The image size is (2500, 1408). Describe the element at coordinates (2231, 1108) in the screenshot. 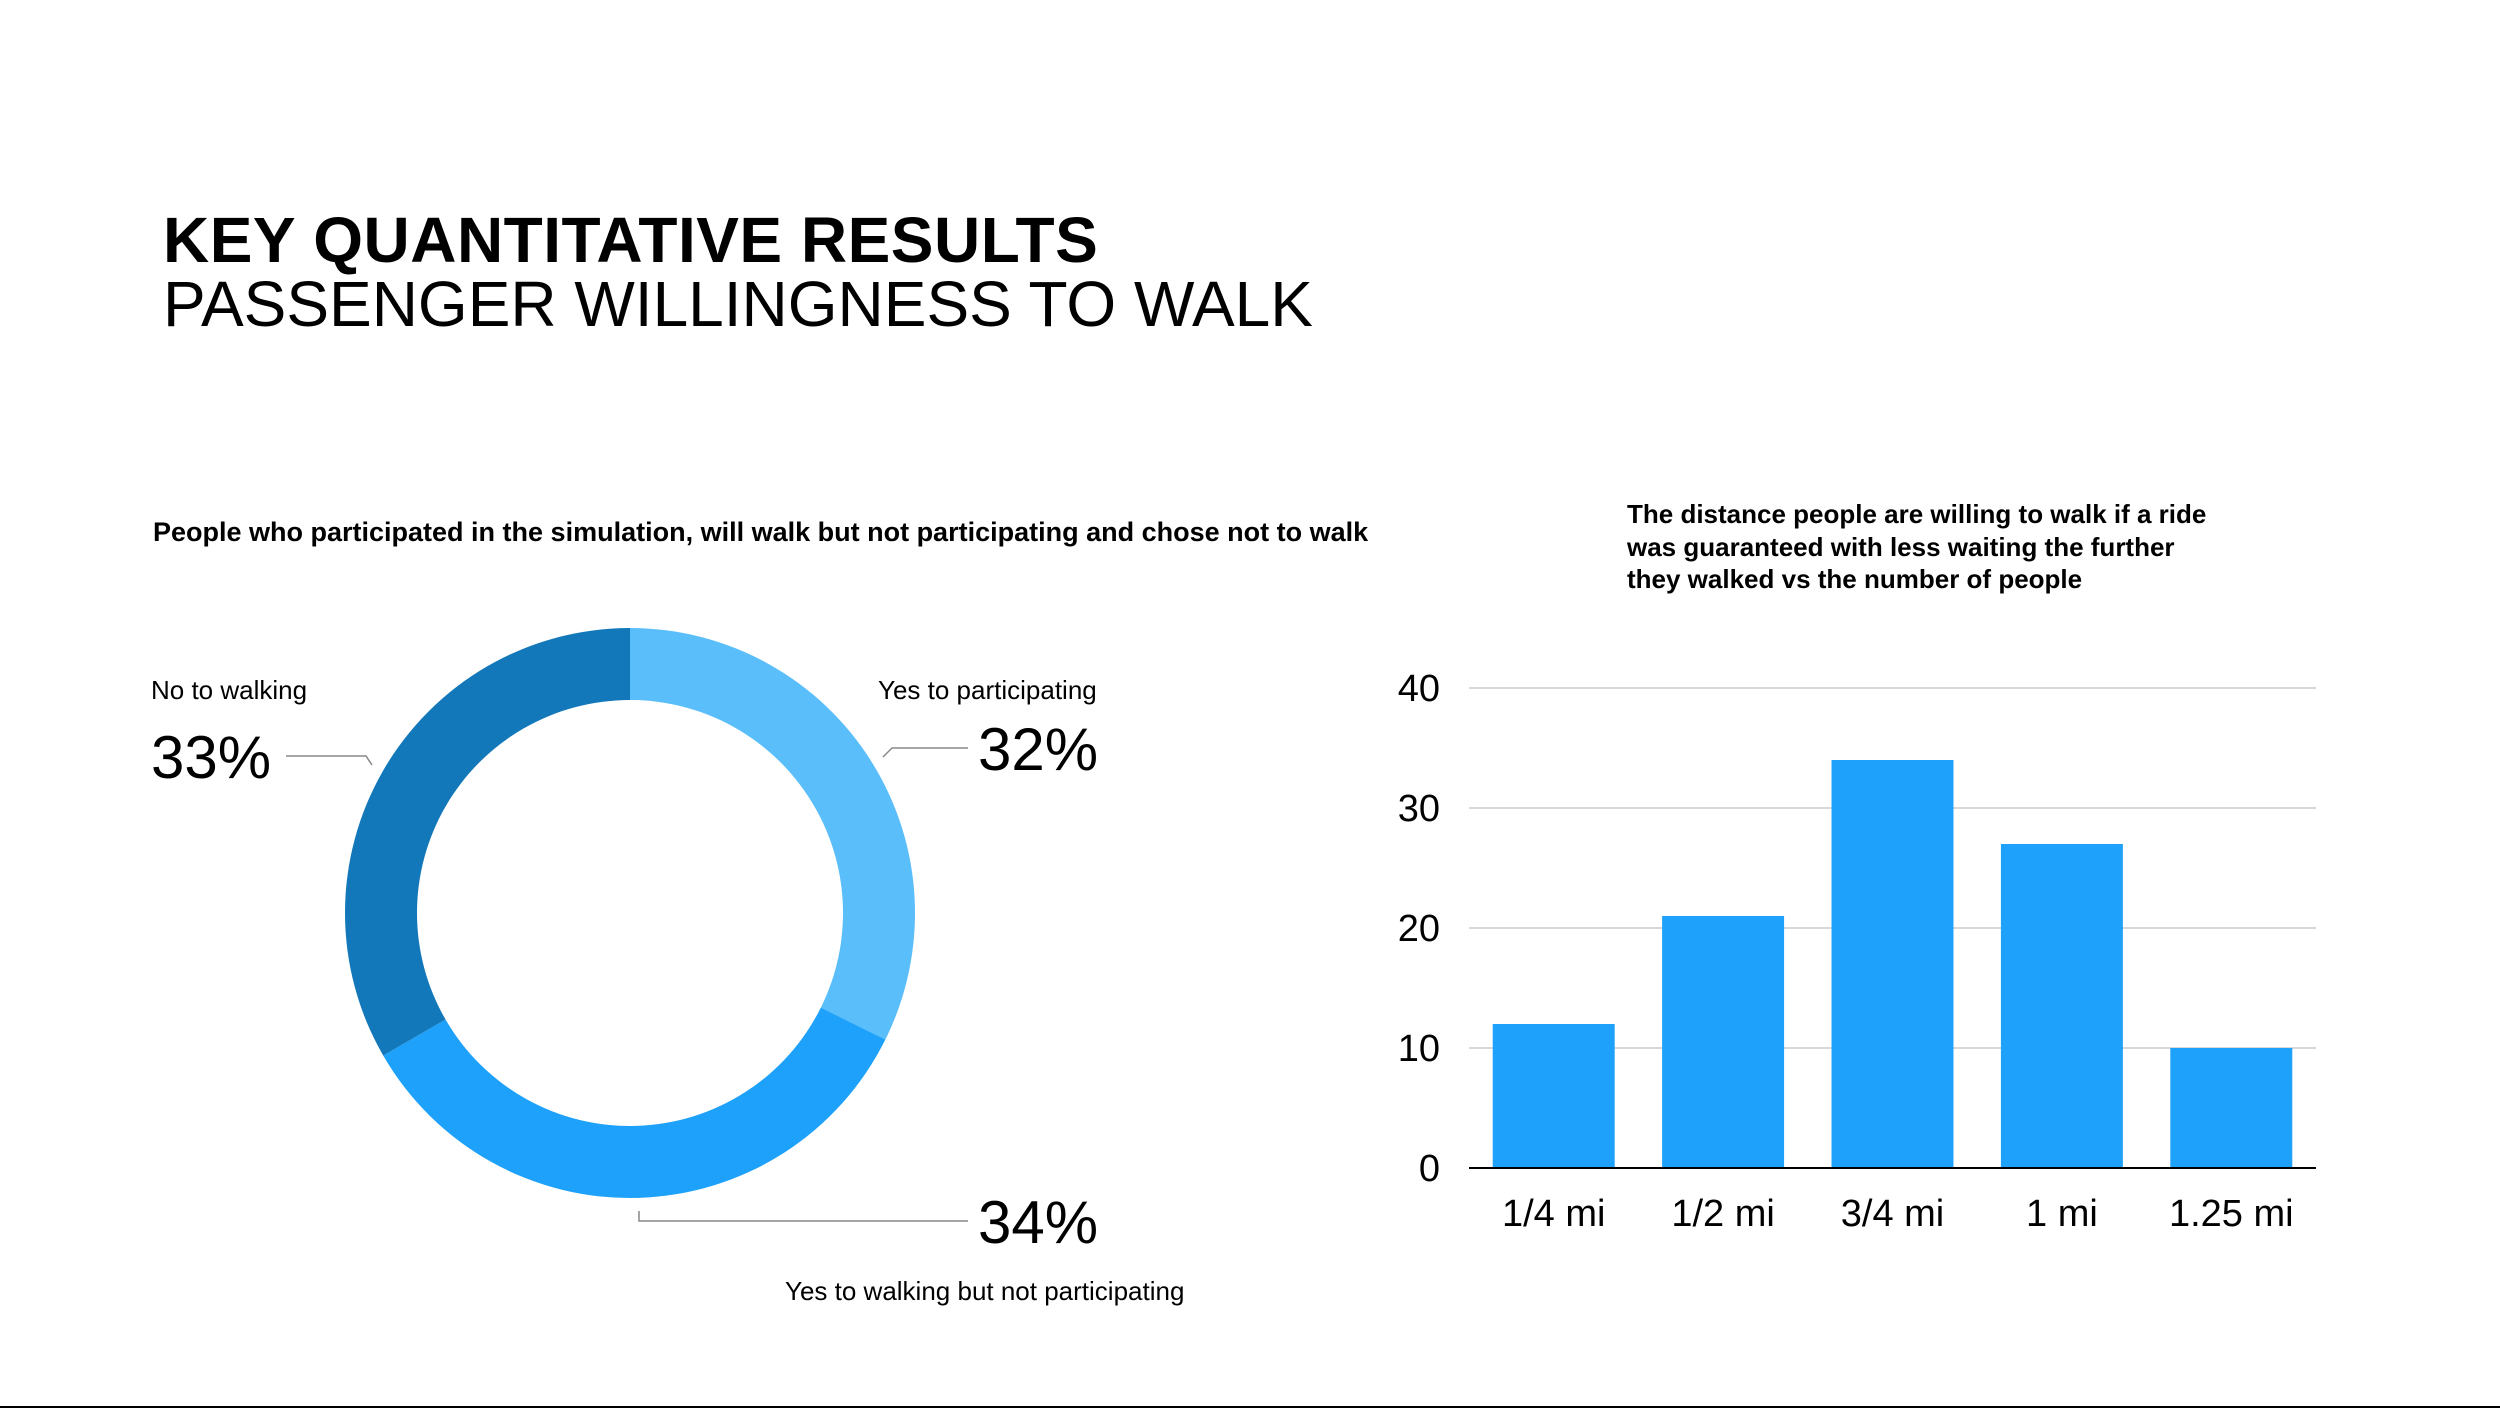

I see `bar-1-25-mi` at that location.